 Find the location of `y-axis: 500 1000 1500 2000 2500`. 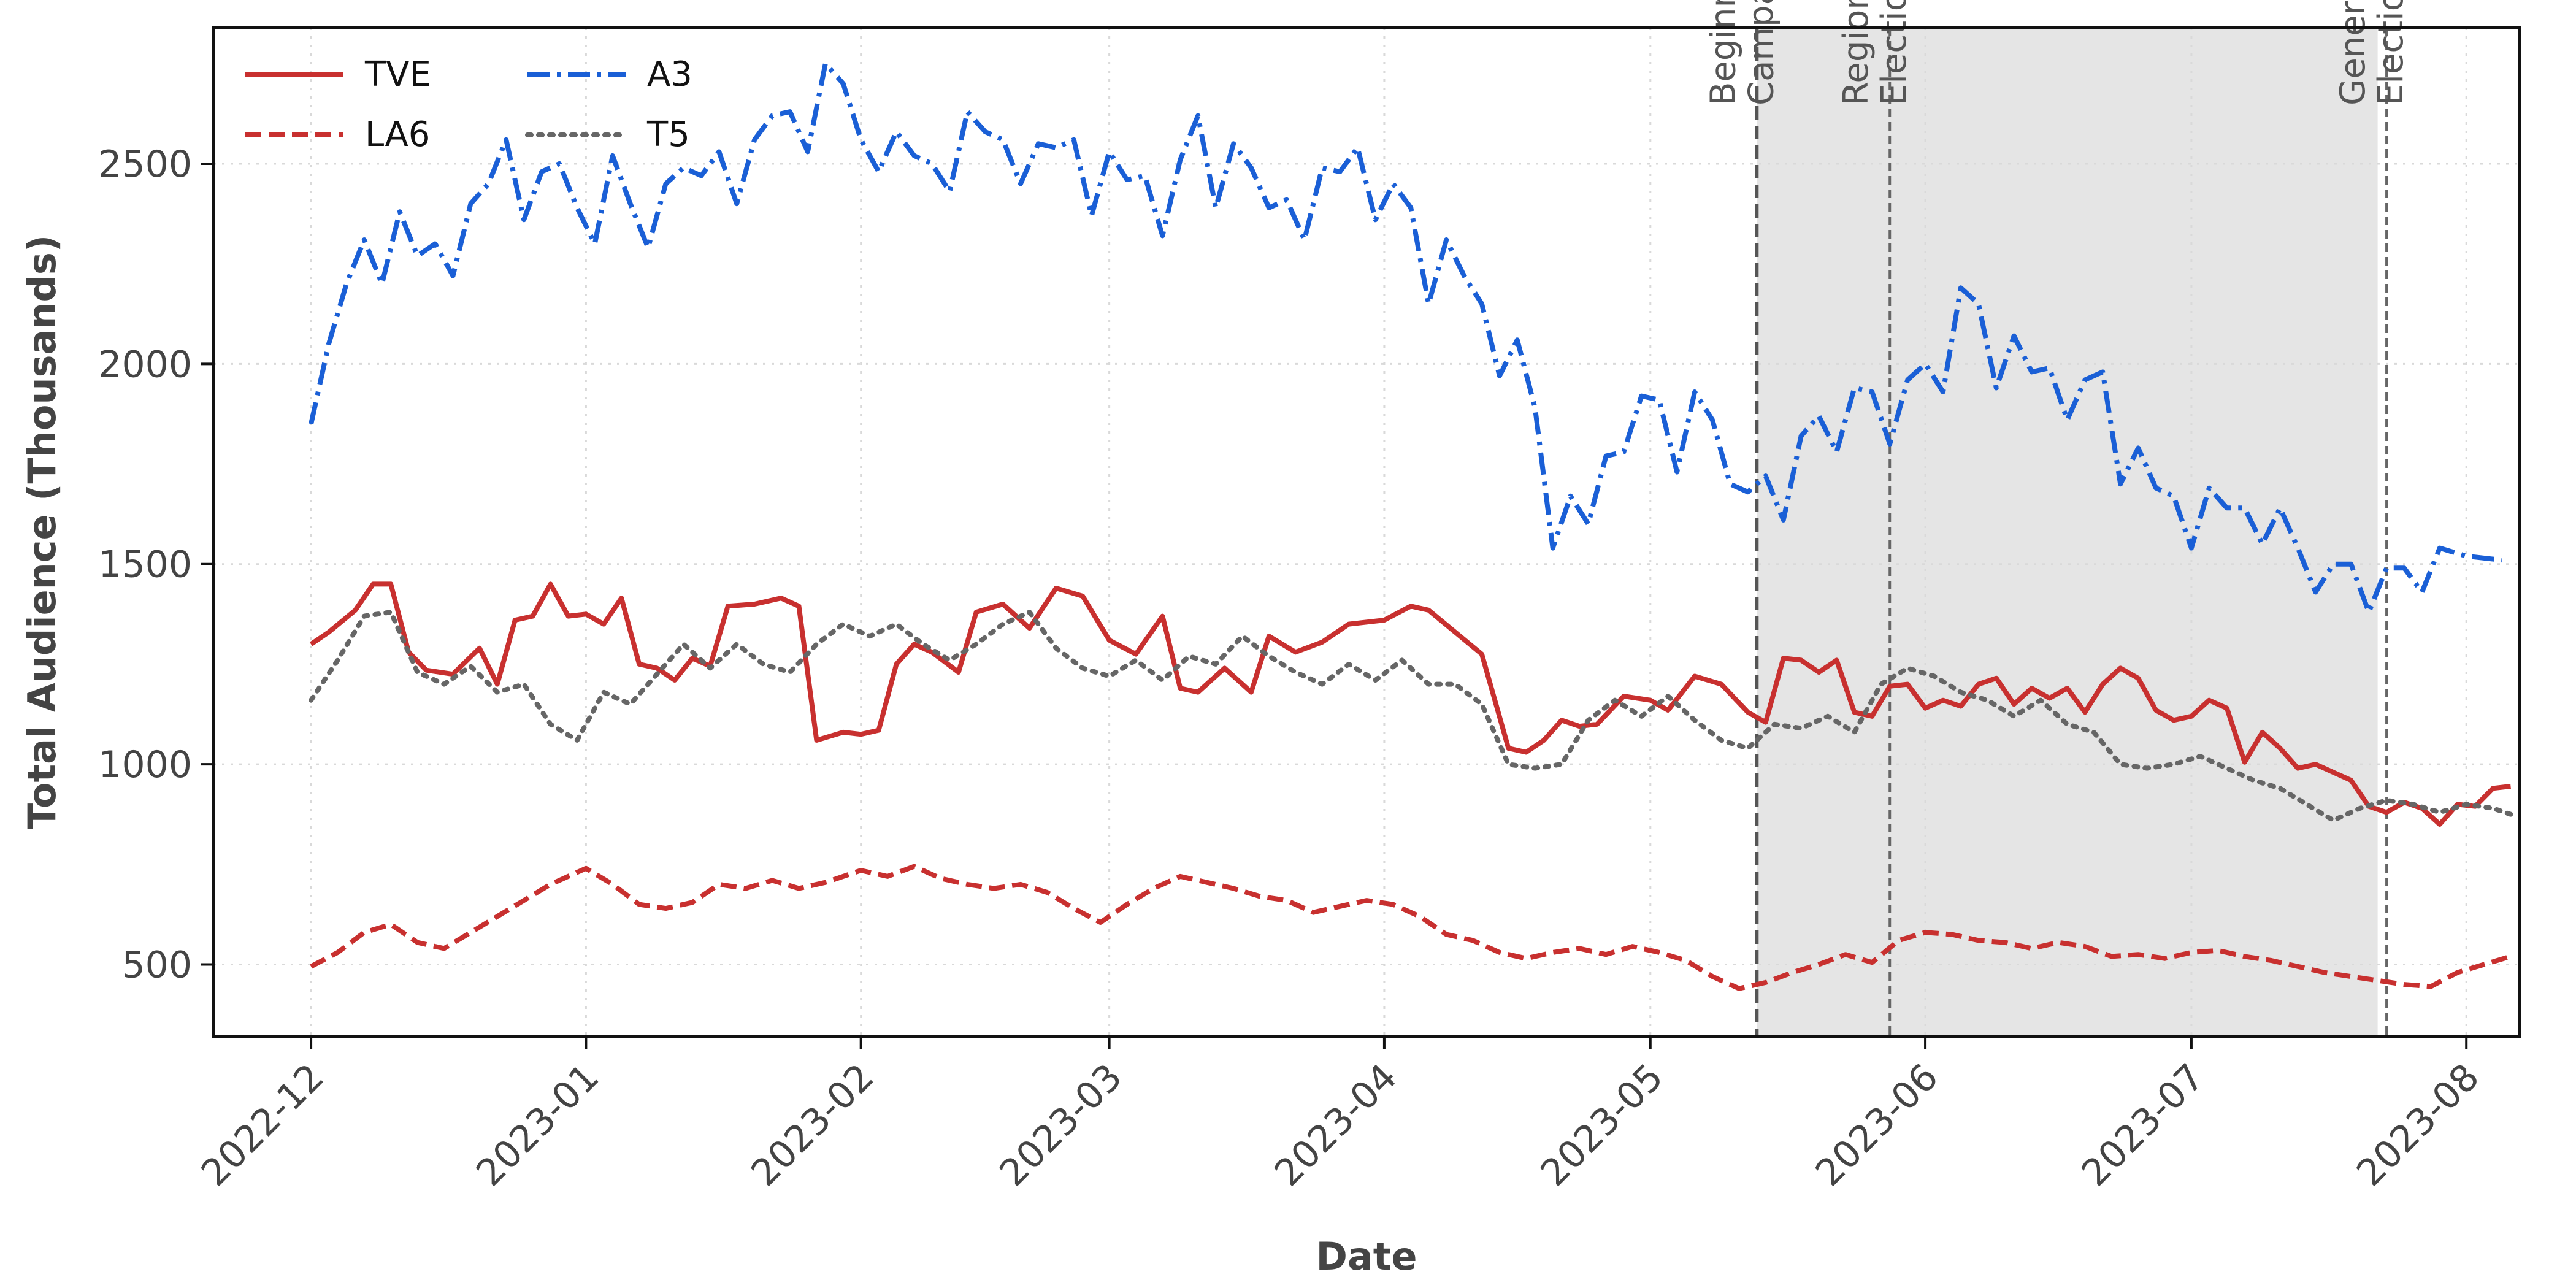

y-axis: 500 1000 1500 2000 2500 is located at coordinates (155, 565).